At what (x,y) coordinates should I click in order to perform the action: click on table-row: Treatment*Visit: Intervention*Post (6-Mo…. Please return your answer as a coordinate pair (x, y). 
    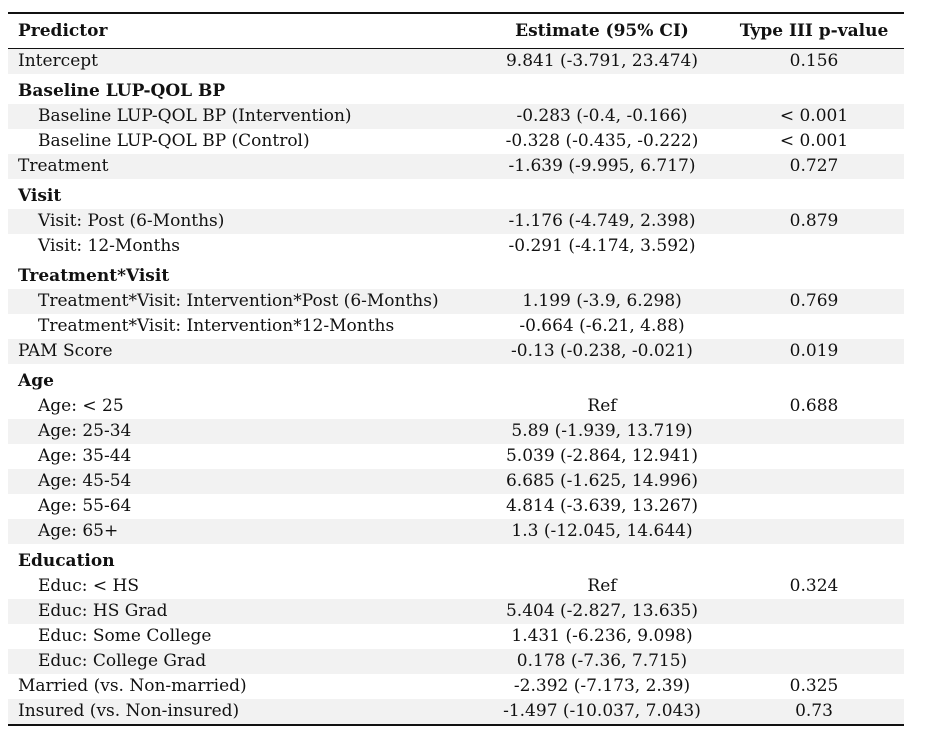
    Looking at the image, I should click on (456, 301).